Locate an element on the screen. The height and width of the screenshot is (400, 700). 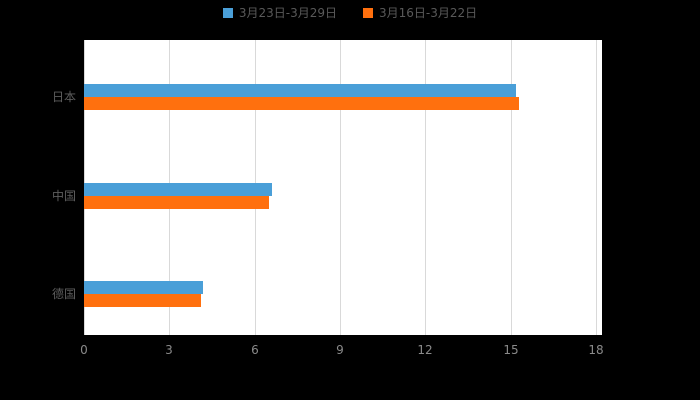
x-tick-label: 15 is located at coordinates (511, 350).